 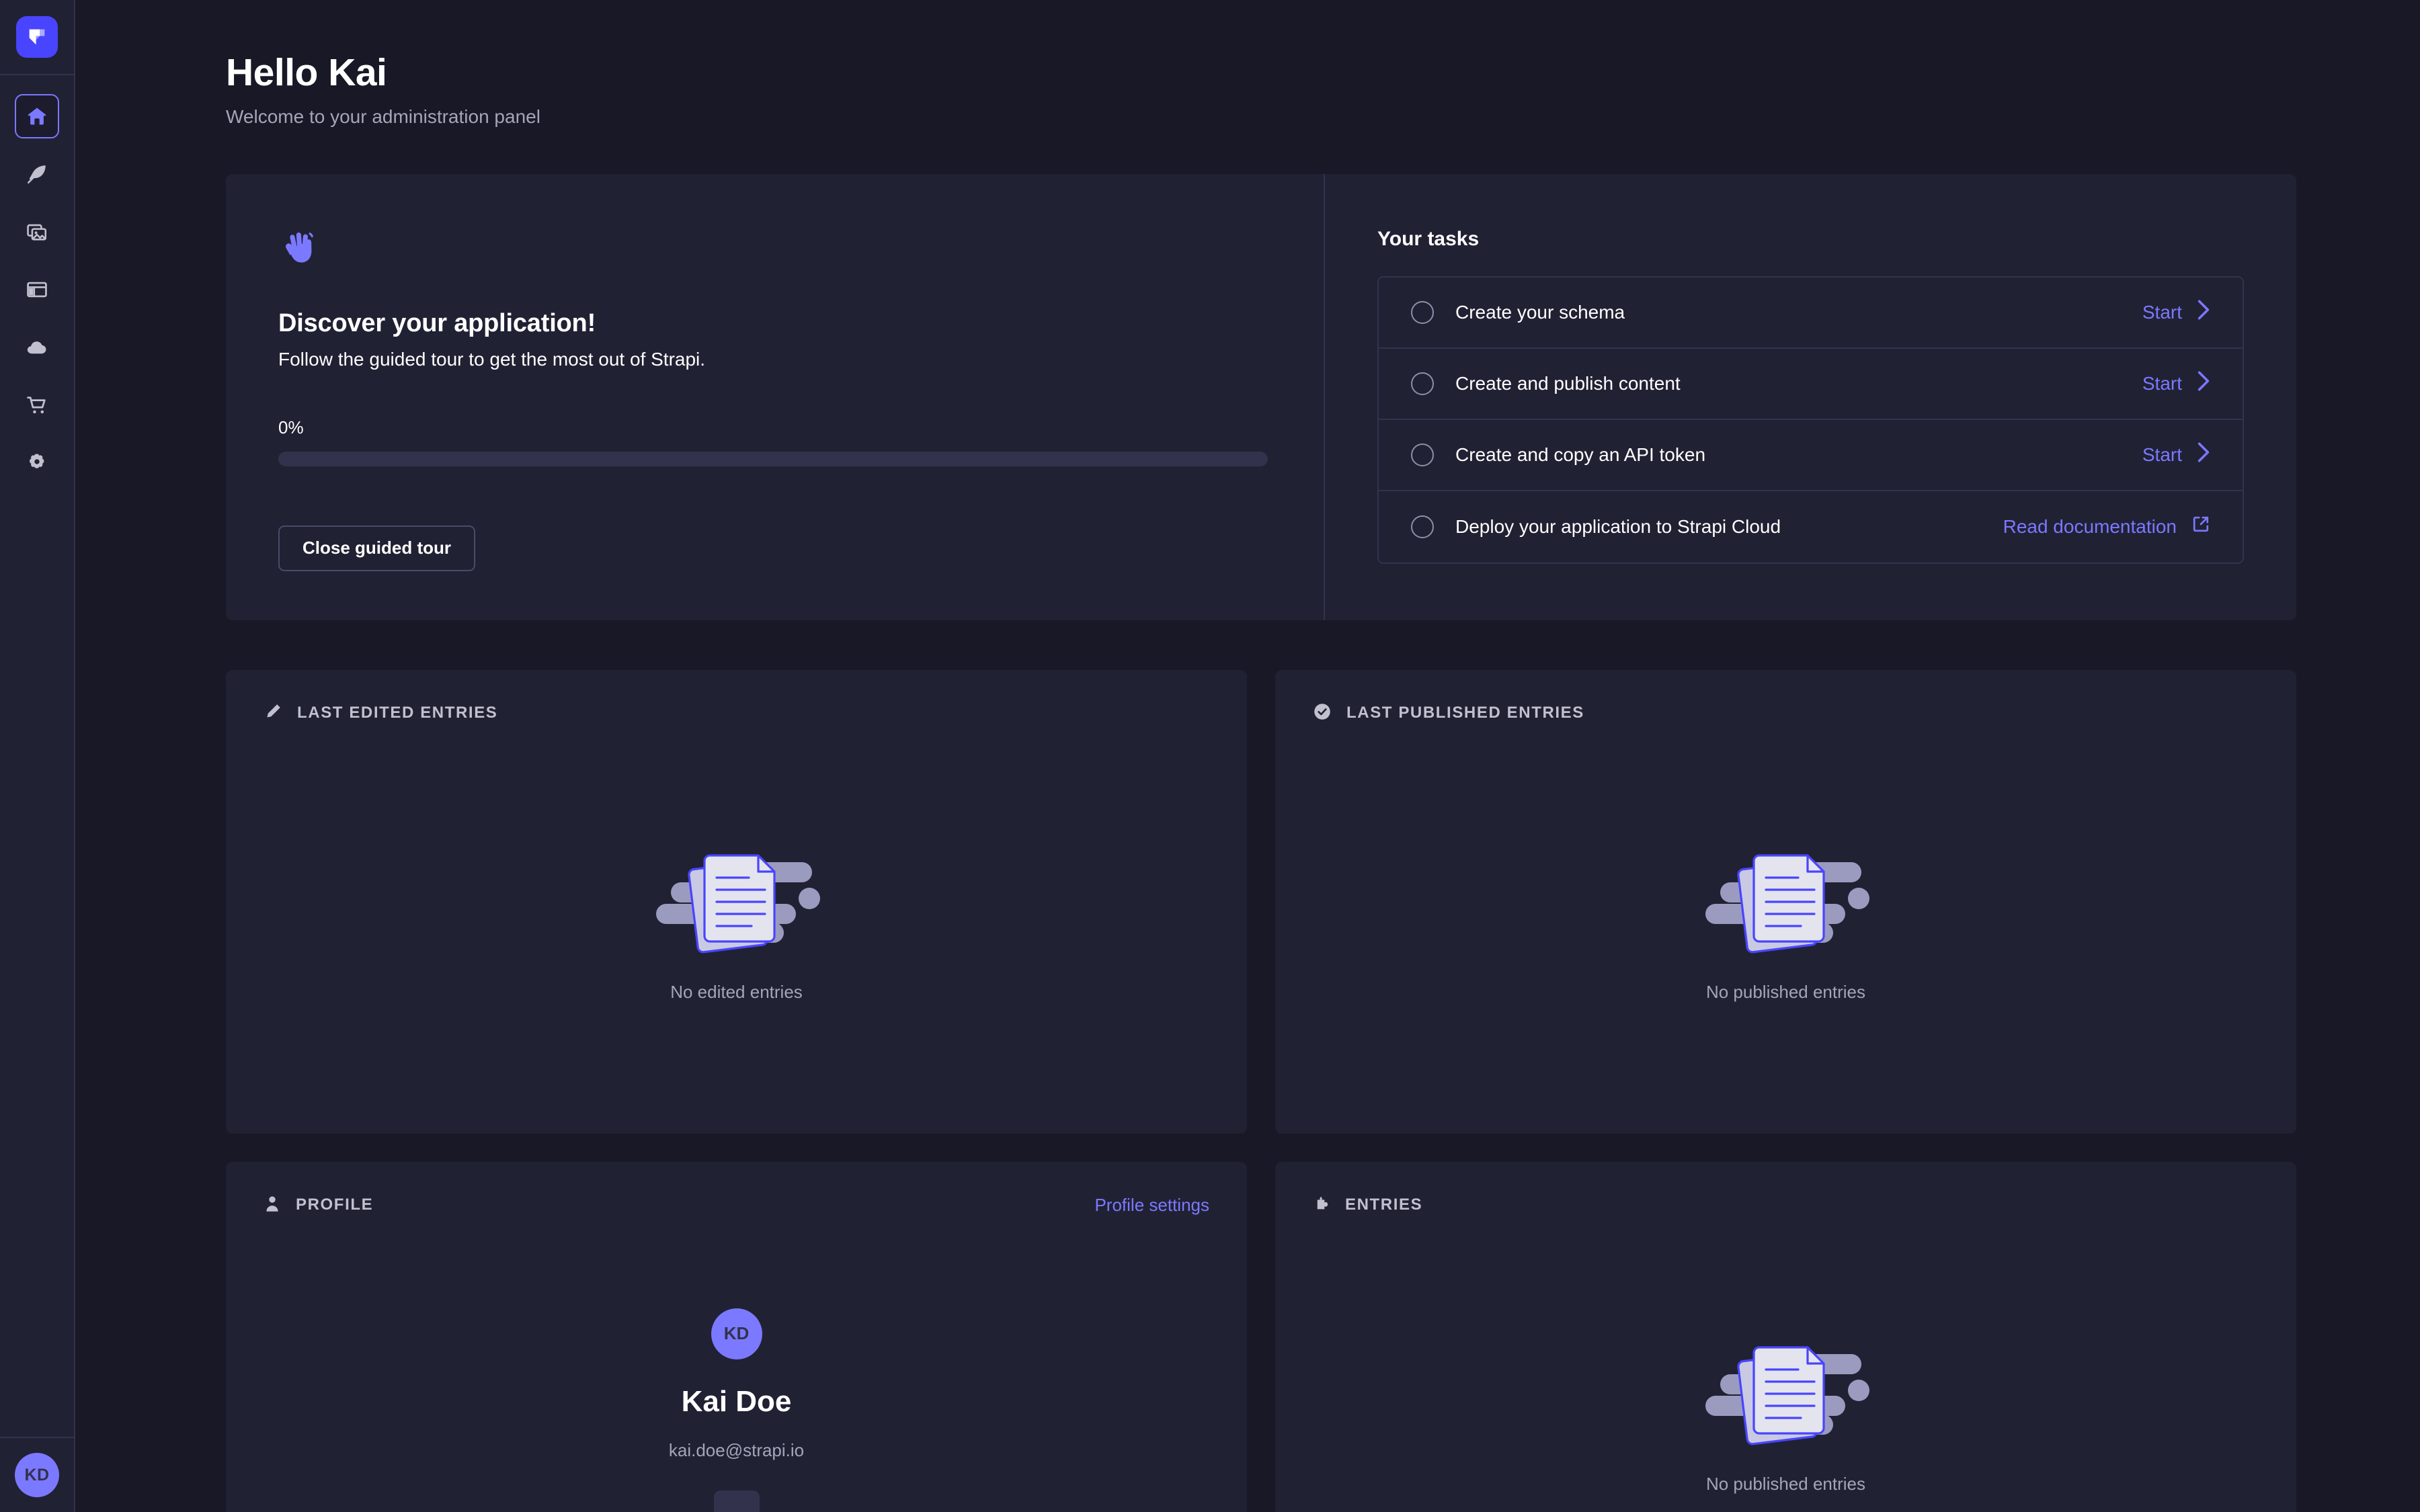 I want to click on task-row: Create your schema Start, so click(x=1811, y=314).